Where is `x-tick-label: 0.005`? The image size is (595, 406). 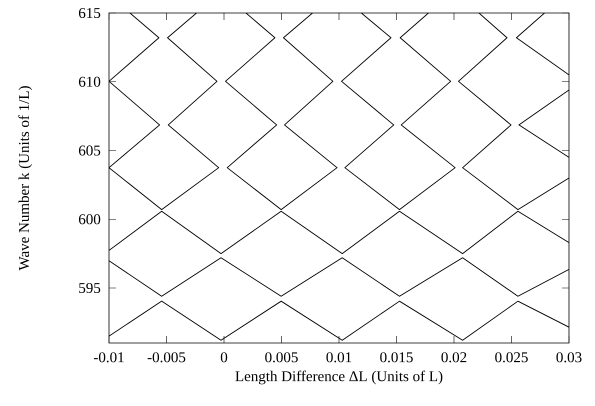 x-tick-label: 0.005 is located at coordinates (281, 357).